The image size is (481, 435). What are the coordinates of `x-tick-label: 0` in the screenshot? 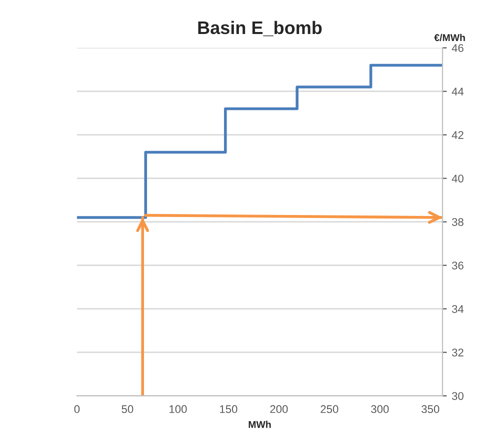 It's located at (77, 409).